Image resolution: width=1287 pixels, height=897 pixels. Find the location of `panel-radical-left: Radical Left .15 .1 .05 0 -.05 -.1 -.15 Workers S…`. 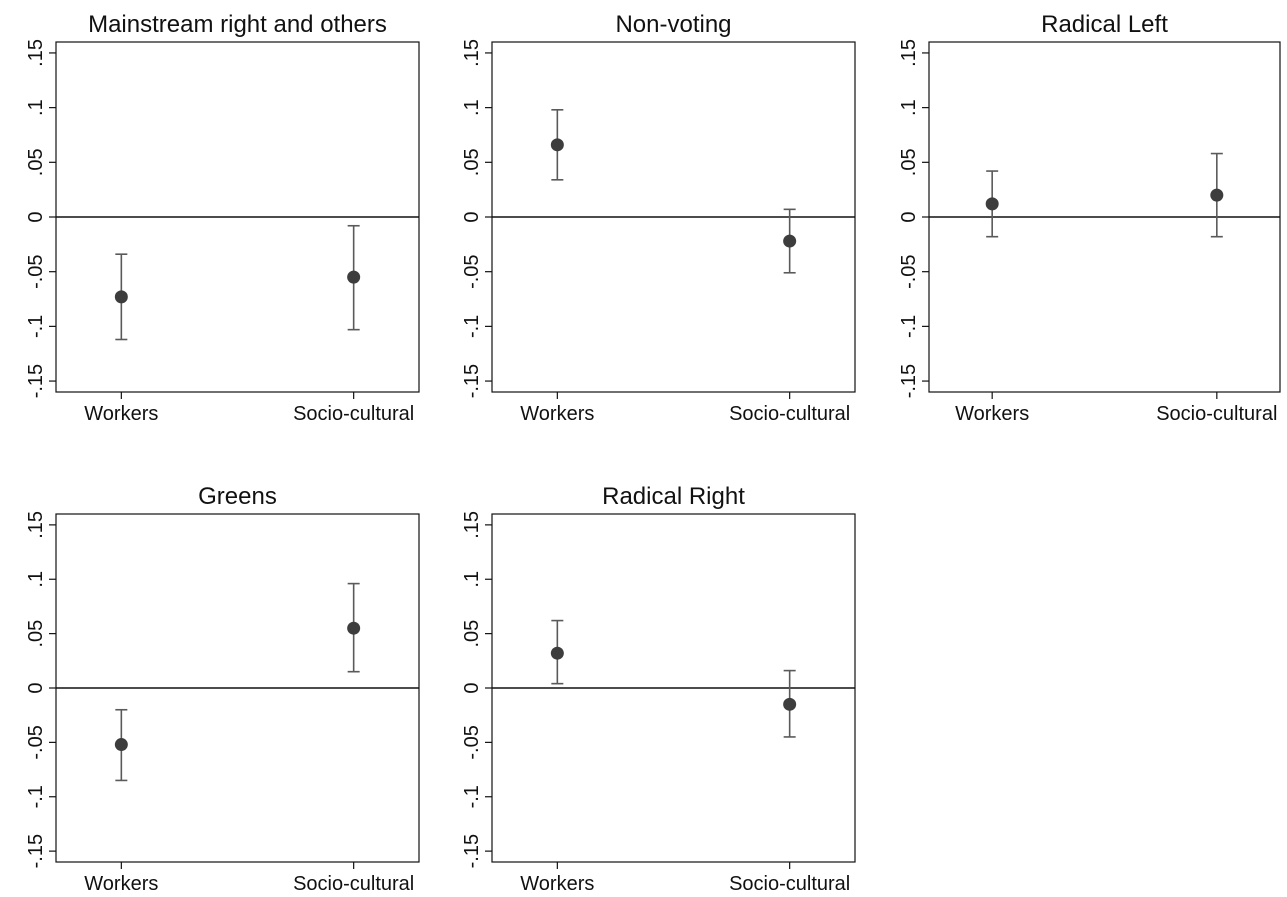

panel-radical-left: Radical Left .15 .1 .05 0 -.05 -.1 -.15 Workers S… is located at coordinates (1089, 218).